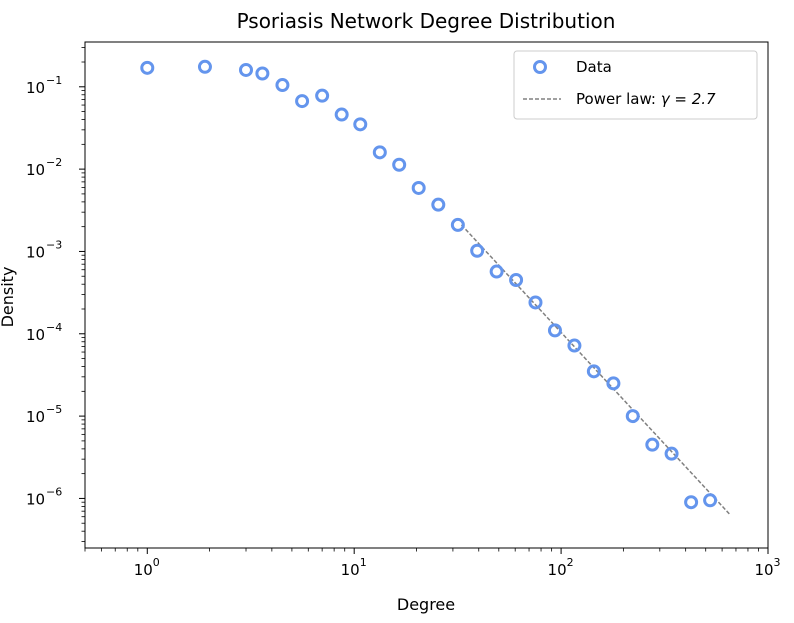 This screenshot has height=623, width=794. Describe the element at coordinates (618, 99) in the screenshot. I see `legend-powerlaw-prefix: Power law:` at that location.